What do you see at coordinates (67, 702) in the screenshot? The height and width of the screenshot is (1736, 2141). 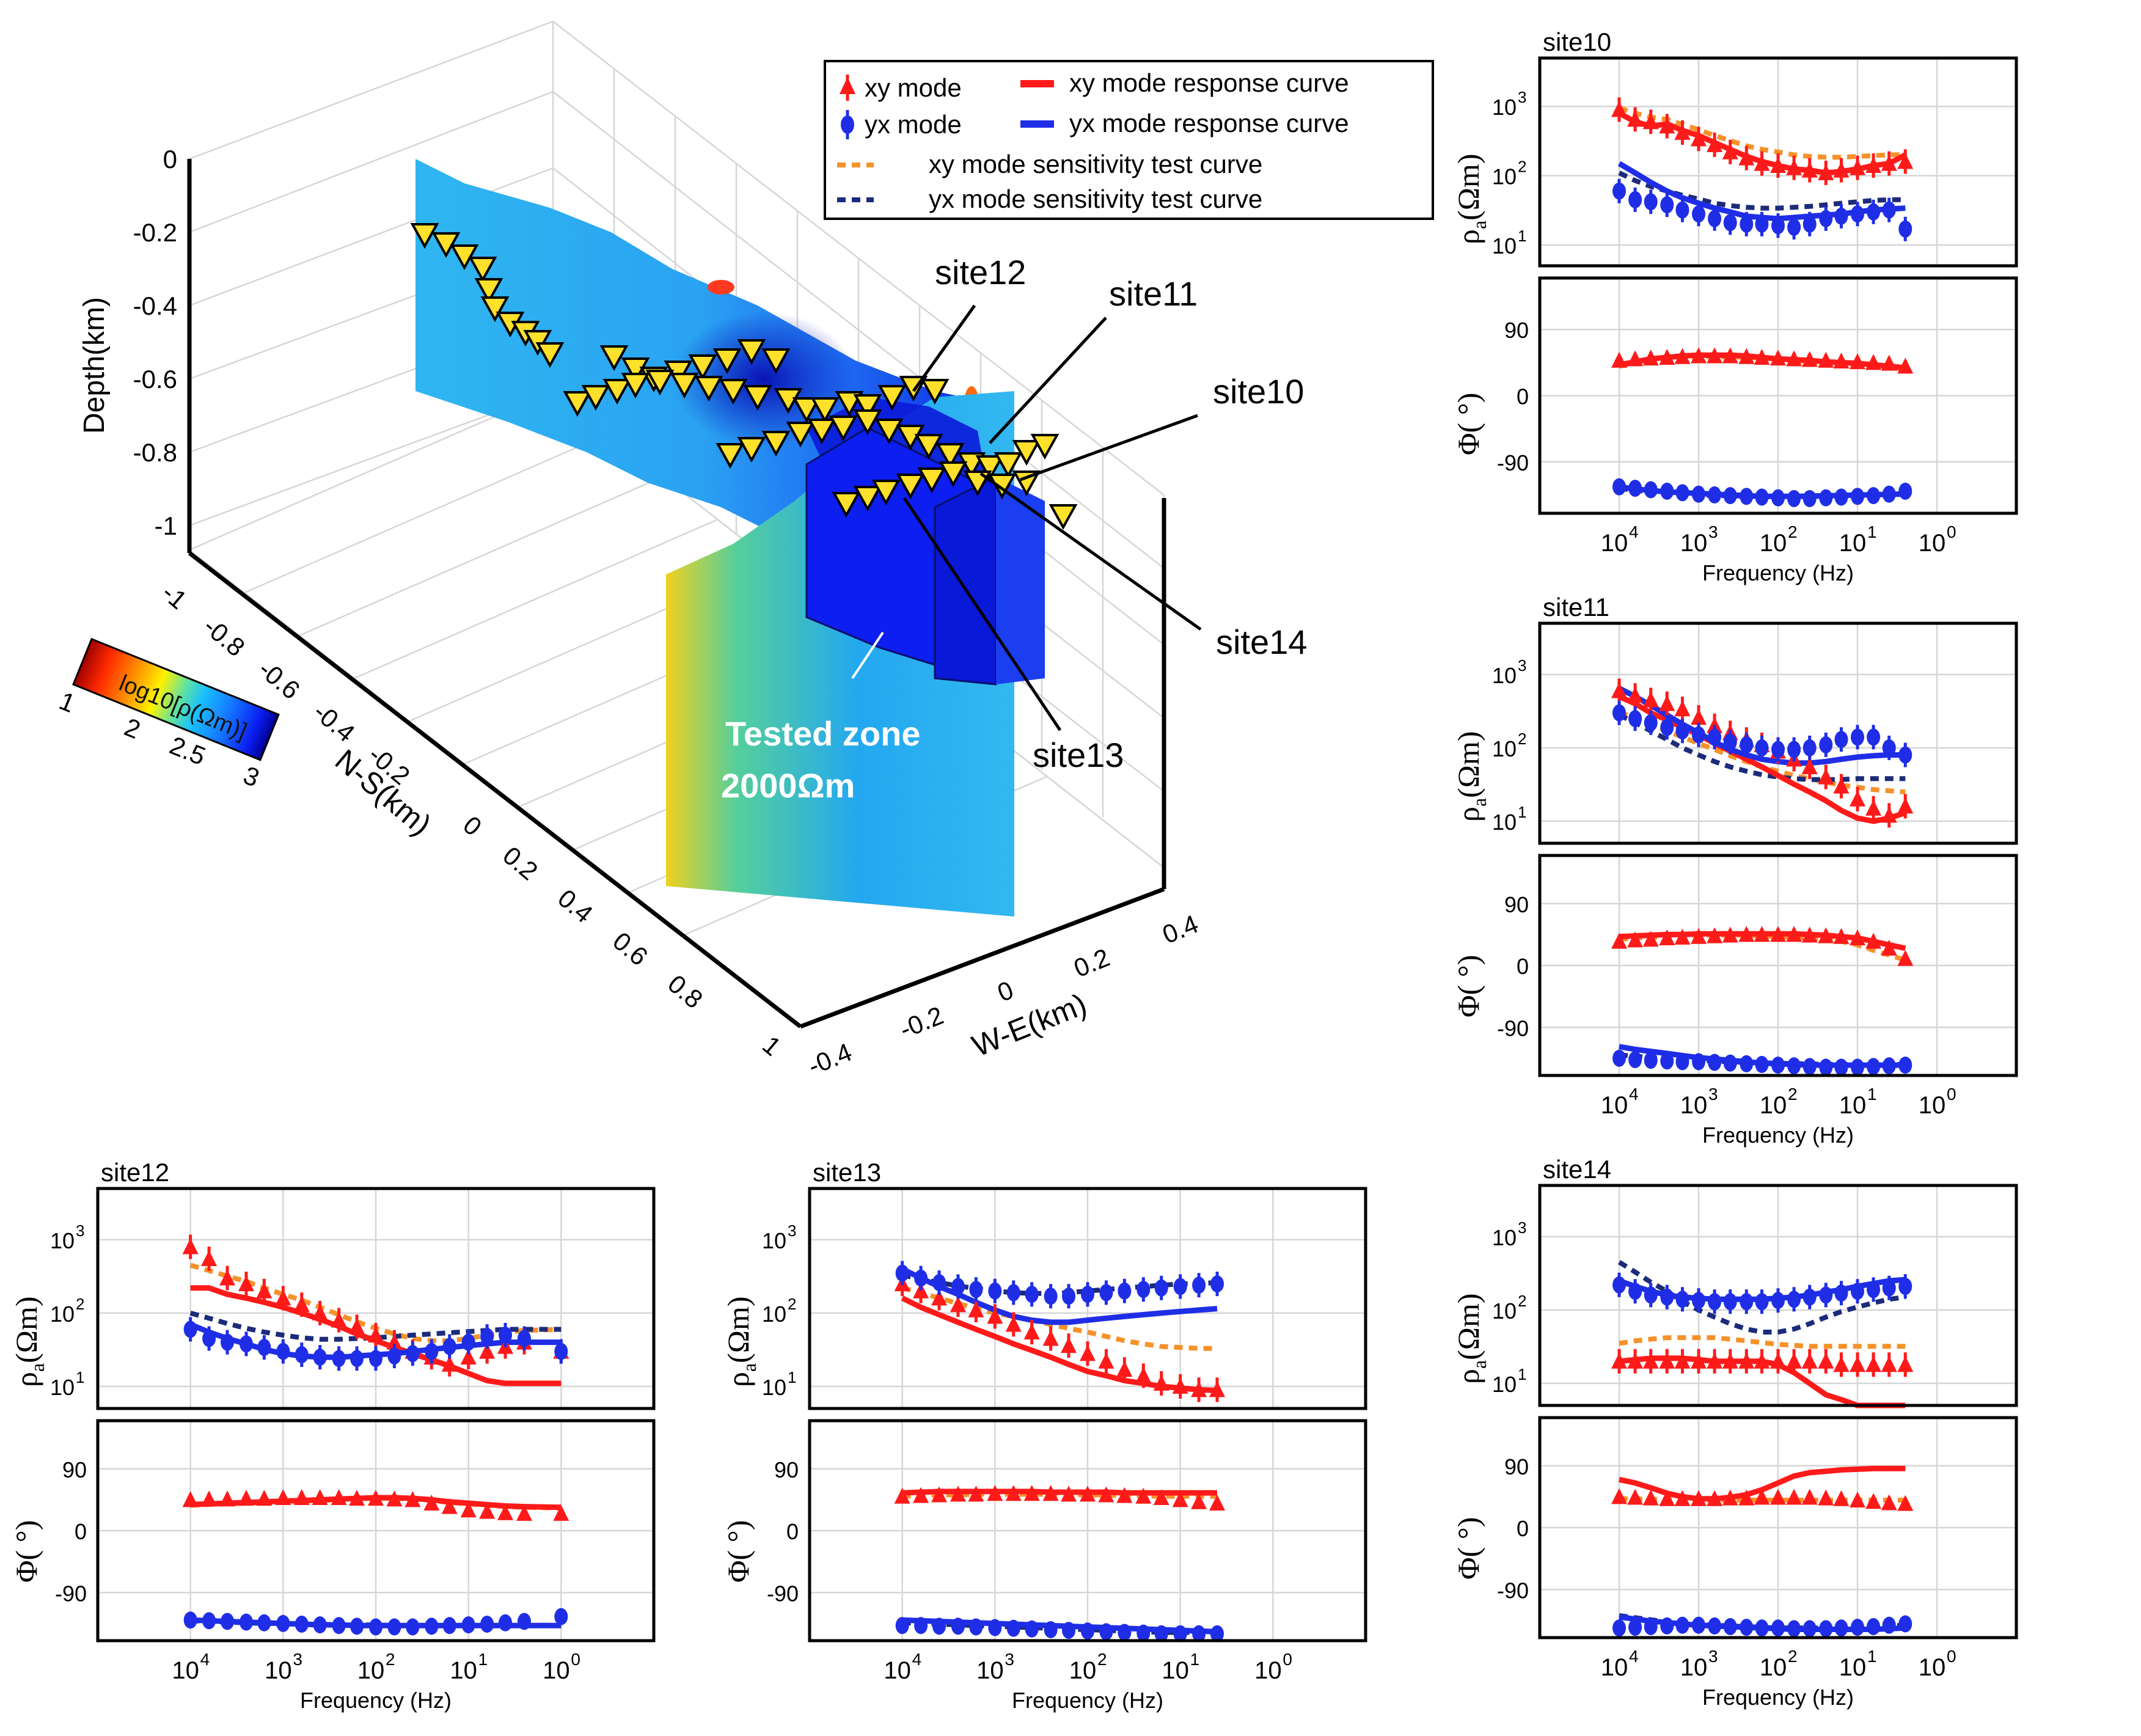 I see `colorbar-tick: 1` at bounding box center [67, 702].